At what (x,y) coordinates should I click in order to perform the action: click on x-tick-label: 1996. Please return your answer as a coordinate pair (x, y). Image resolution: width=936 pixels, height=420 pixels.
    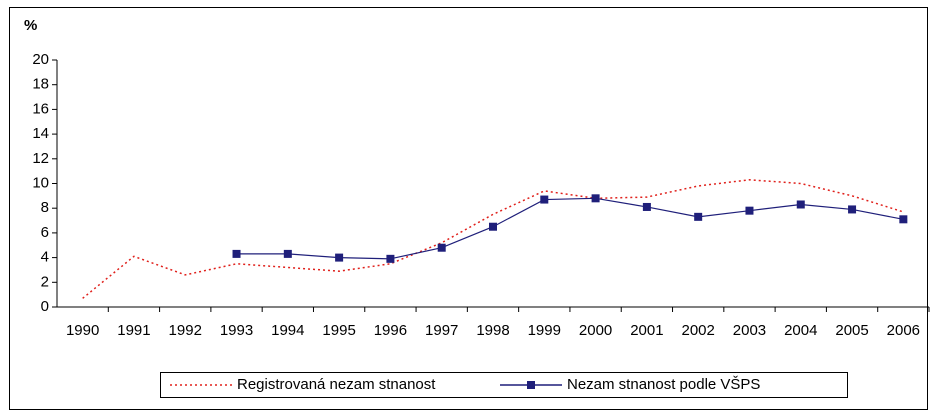
    Looking at the image, I should click on (390, 330).